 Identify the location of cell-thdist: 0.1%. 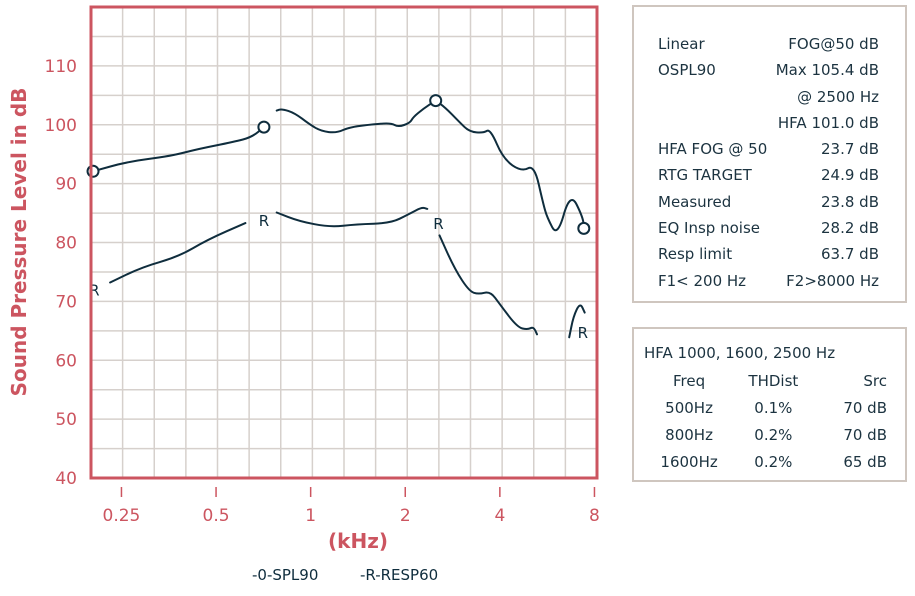
(773, 407).